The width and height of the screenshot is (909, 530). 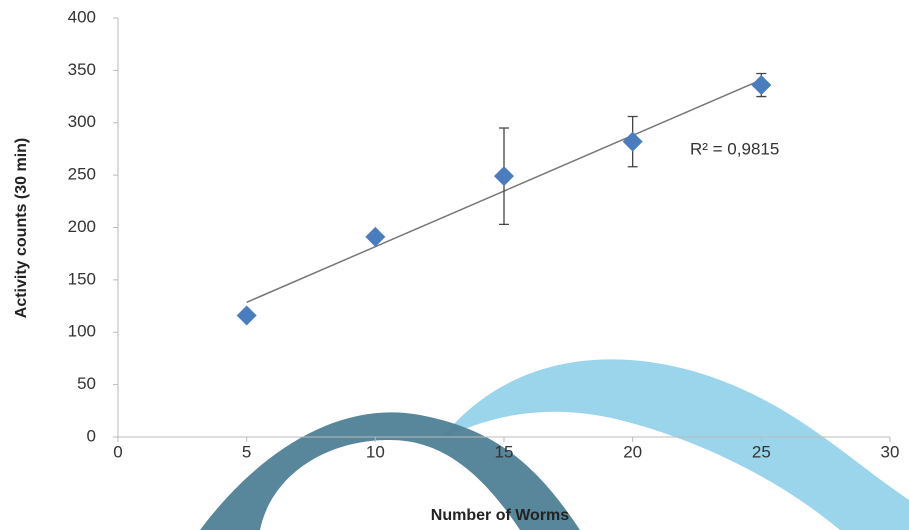 I want to click on y-axis-title: Activity counts (30 min), so click(x=21, y=228).